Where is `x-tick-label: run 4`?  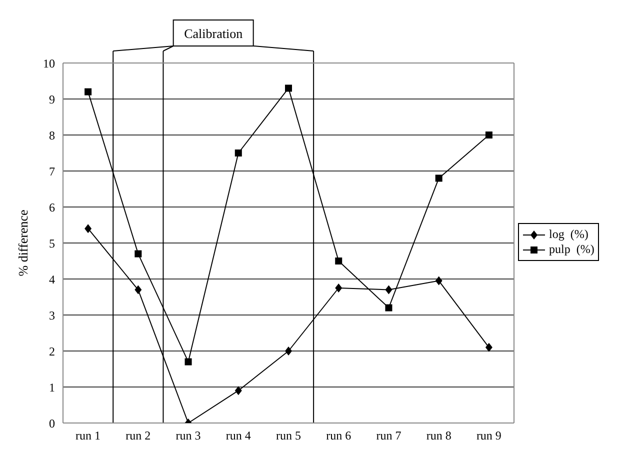 x-tick-label: run 4 is located at coordinates (238, 435).